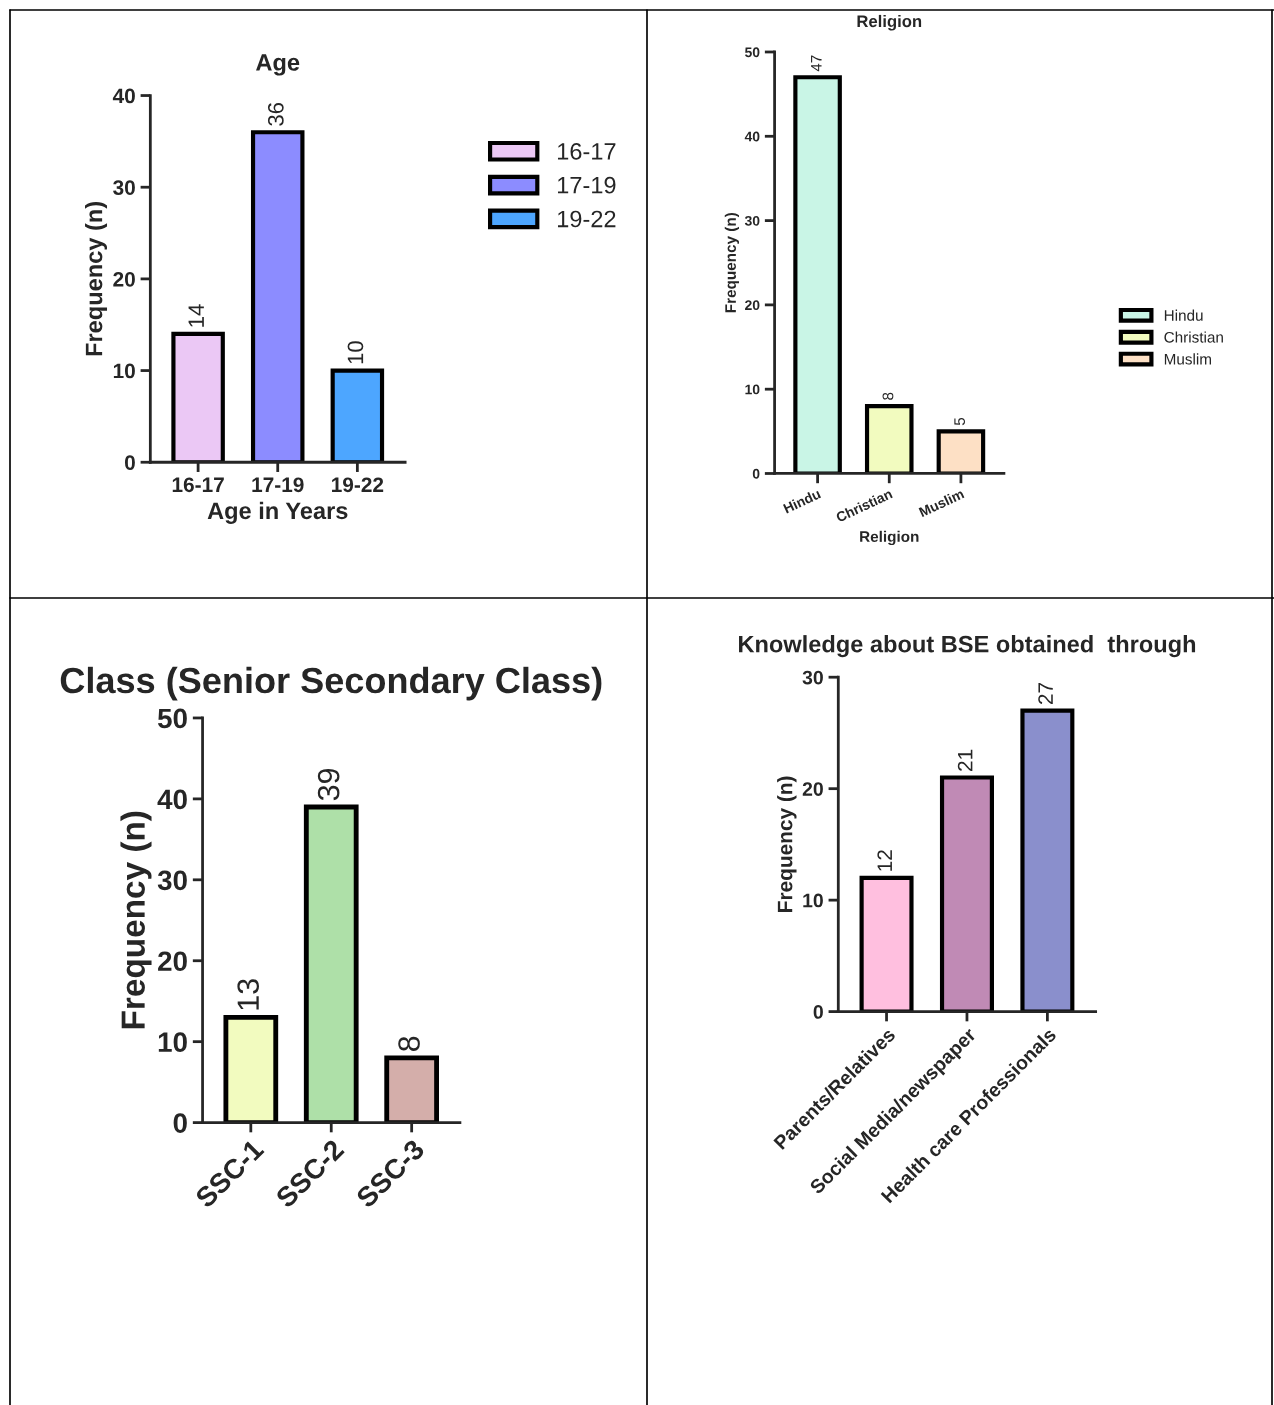 The image size is (1274, 1405). What do you see at coordinates (1193, 337) in the screenshot?
I see `legend-label: Christian` at bounding box center [1193, 337].